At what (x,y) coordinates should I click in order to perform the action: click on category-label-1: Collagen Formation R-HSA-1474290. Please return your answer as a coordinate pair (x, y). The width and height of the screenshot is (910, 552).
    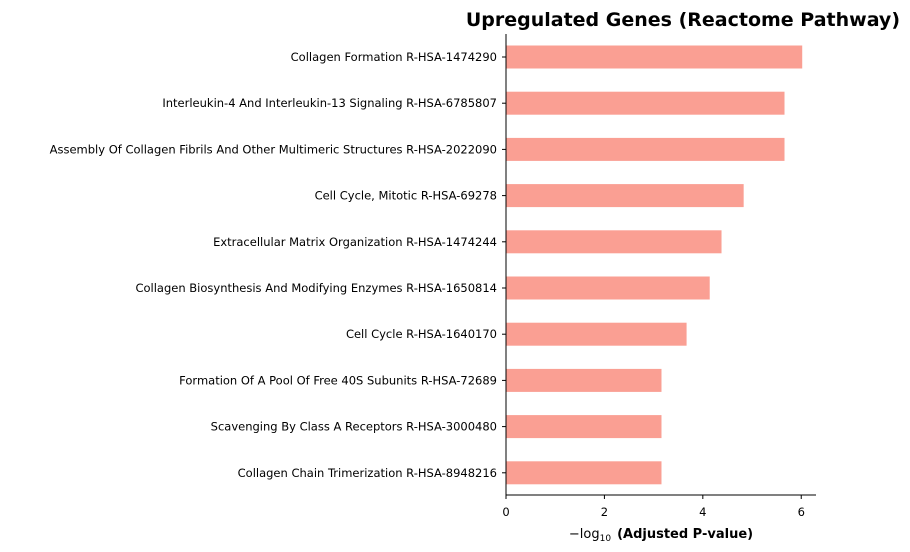
    Looking at the image, I should click on (394, 57).